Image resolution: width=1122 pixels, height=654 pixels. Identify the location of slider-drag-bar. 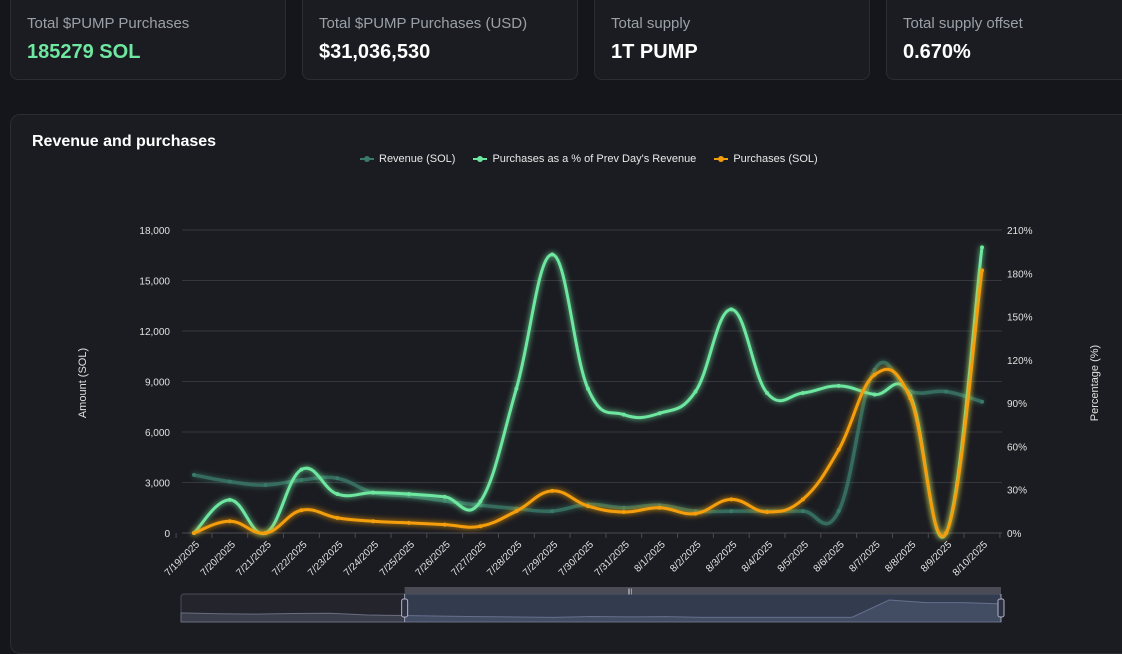
(702, 590).